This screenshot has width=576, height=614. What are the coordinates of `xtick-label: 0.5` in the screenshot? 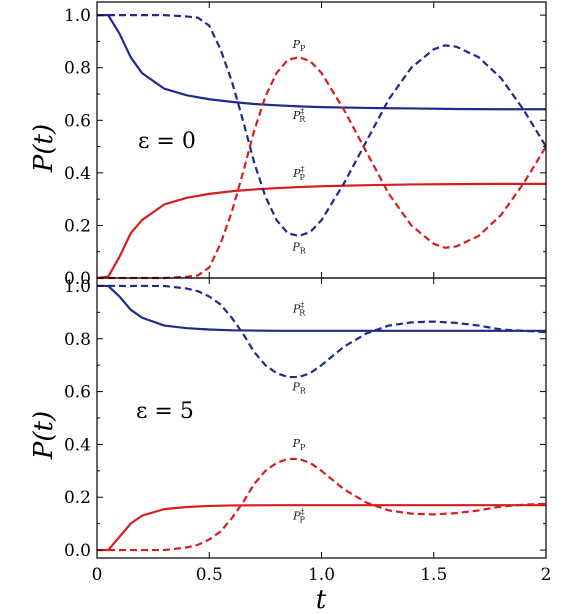 It's located at (209, 575).